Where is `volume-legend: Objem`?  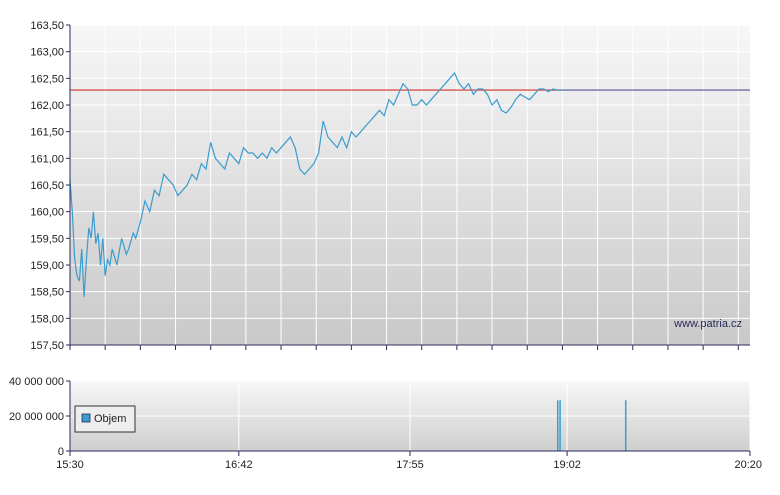
volume-legend: Objem is located at coordinates (105, 419).